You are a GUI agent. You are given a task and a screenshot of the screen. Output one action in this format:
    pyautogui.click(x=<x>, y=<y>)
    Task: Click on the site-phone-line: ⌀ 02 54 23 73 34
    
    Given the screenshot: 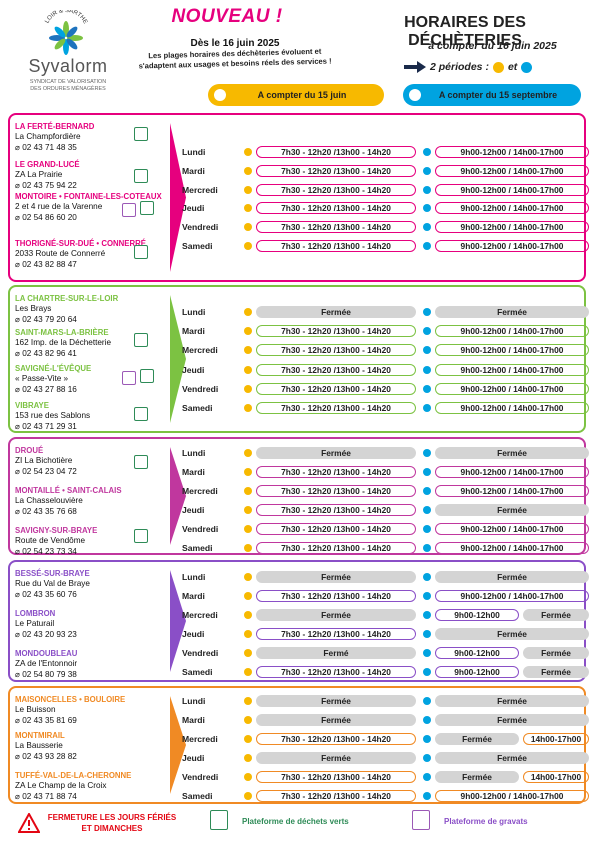 What is the action you would take?
    pyautogui.click(x=90, y=552)
    